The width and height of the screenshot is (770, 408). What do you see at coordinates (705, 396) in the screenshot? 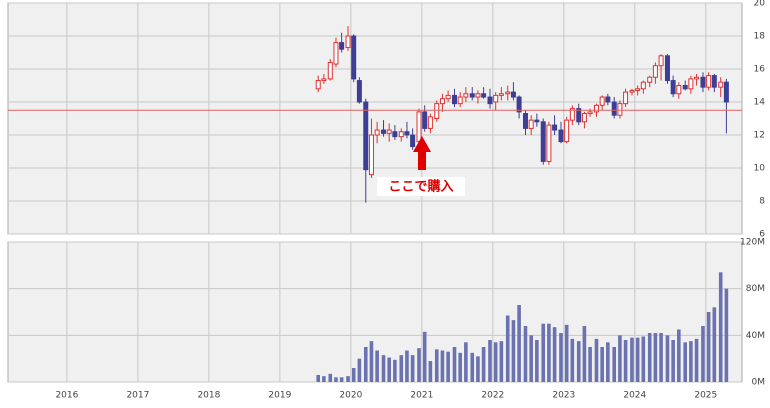
I see `x-tick-label: 2025` at bounding box center [705, 396].